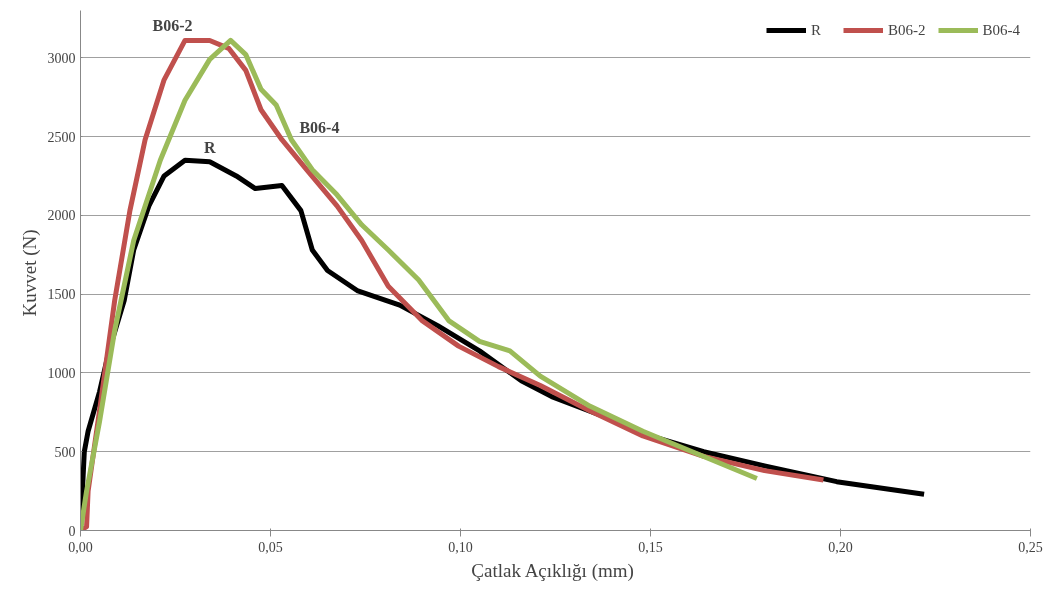 The height and width of the screenshot is (603, 1063). What do you see at coordinates (209, 147) in the screenshot?
I see `annotation: R` at bounding box center [209, 147].